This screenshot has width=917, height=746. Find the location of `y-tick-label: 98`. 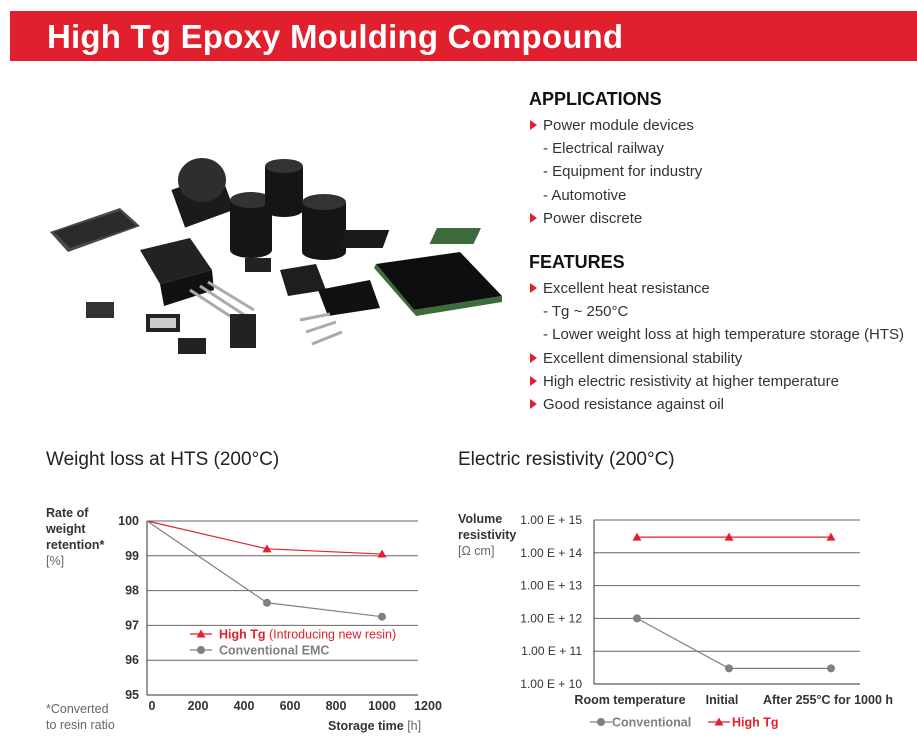

y-tick-label: 98 is located at coordinates (132, 591).